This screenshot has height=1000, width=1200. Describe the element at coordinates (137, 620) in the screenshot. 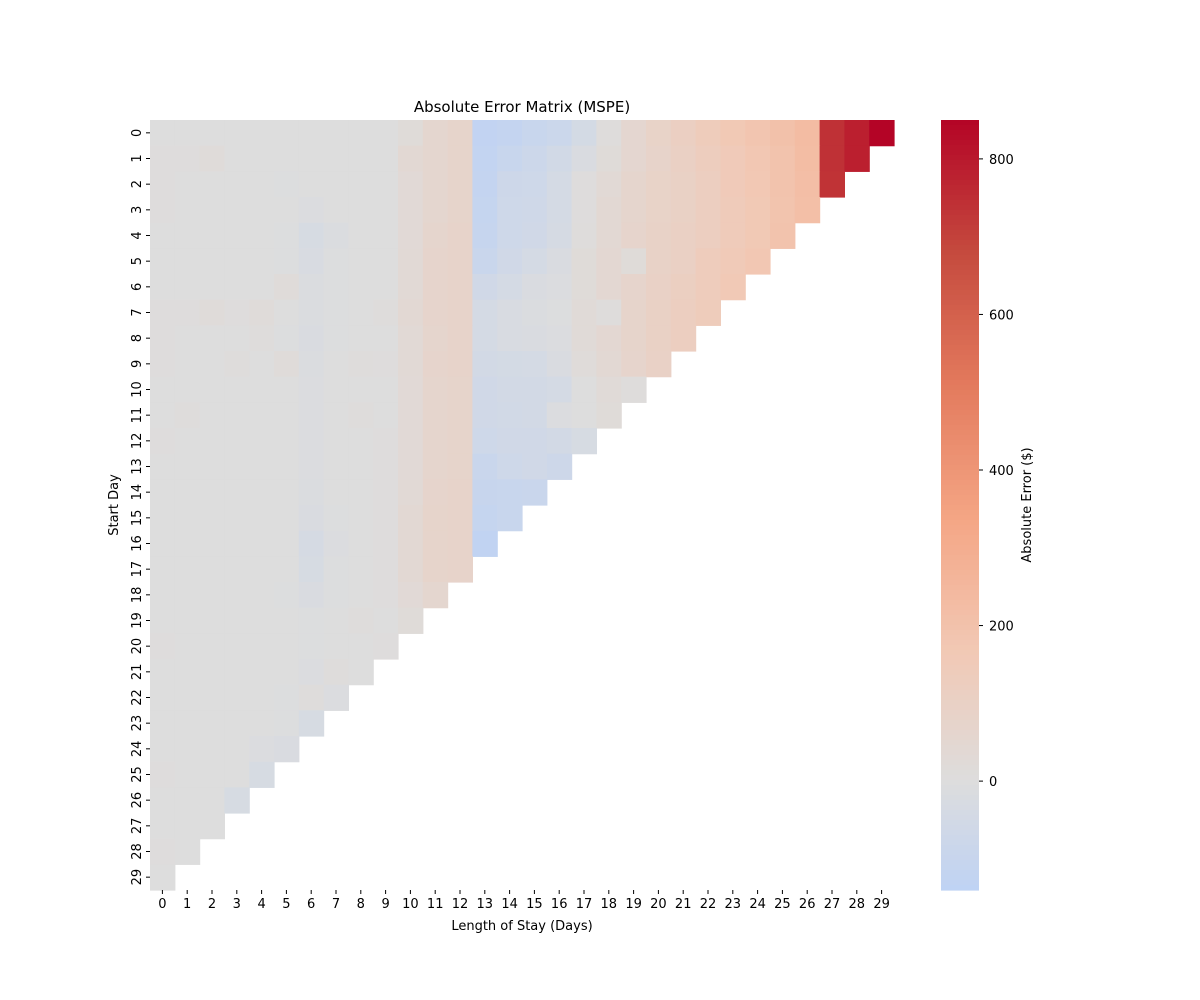

I see `y-tick-label: 19` at that location.